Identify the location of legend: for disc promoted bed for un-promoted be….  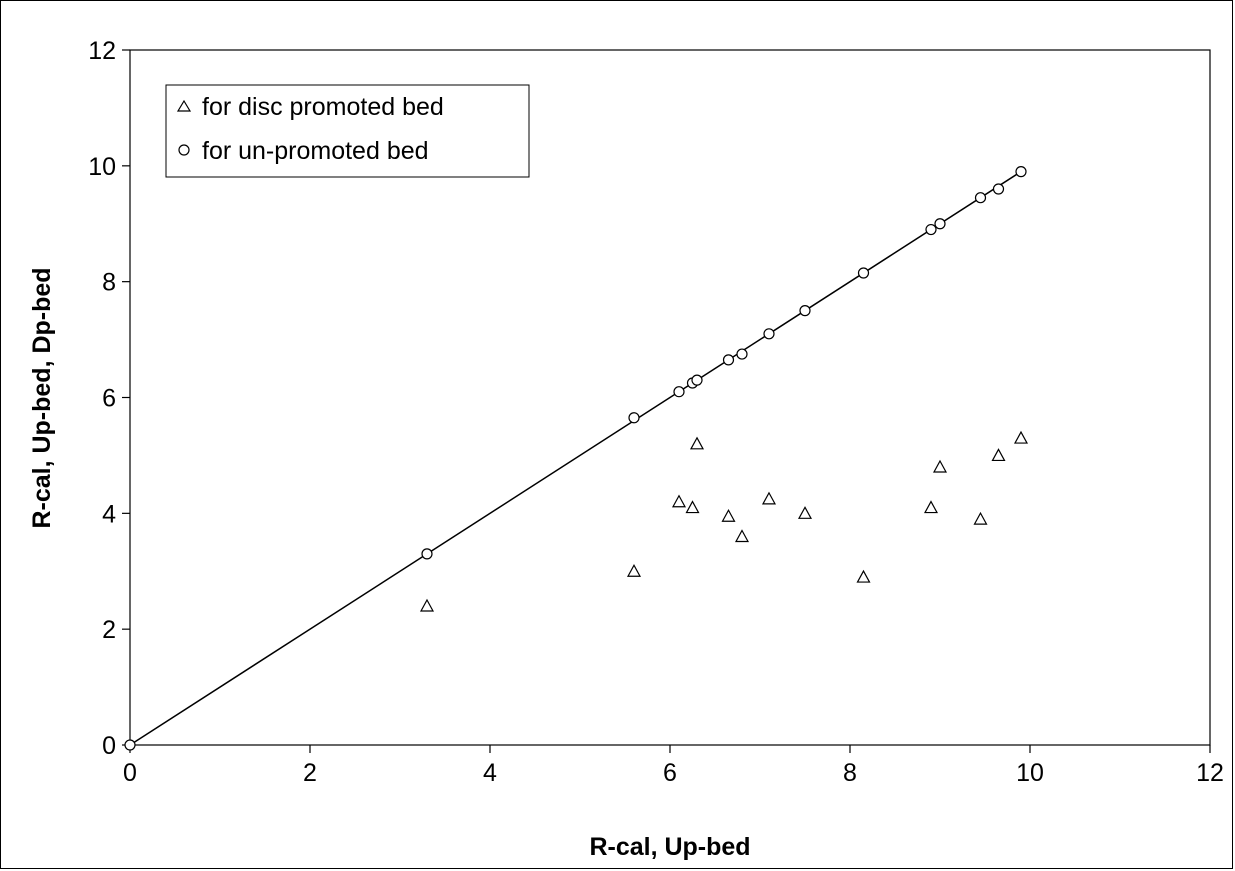
(347, 131).